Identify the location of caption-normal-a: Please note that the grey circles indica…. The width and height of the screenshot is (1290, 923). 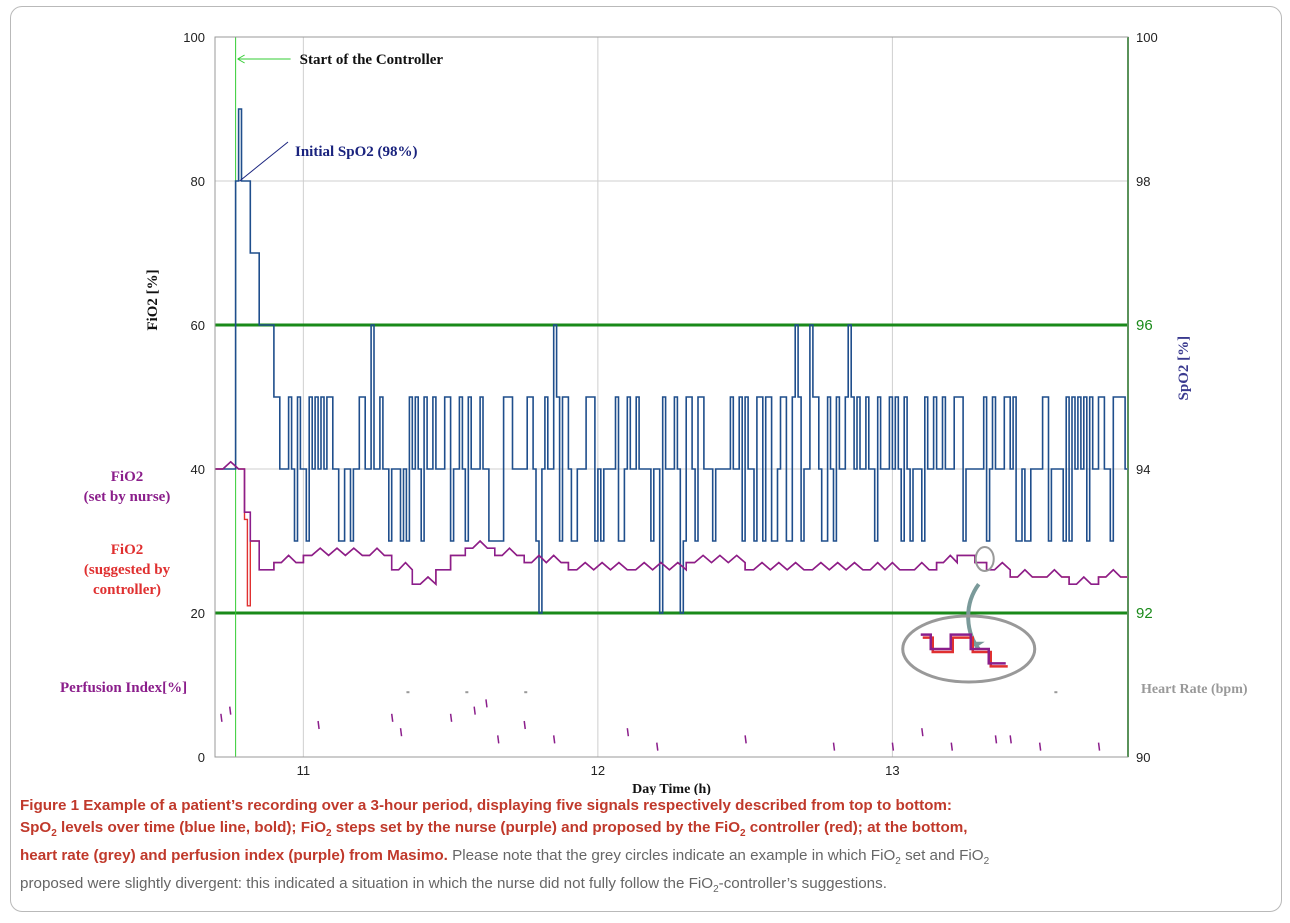
(671, 856).